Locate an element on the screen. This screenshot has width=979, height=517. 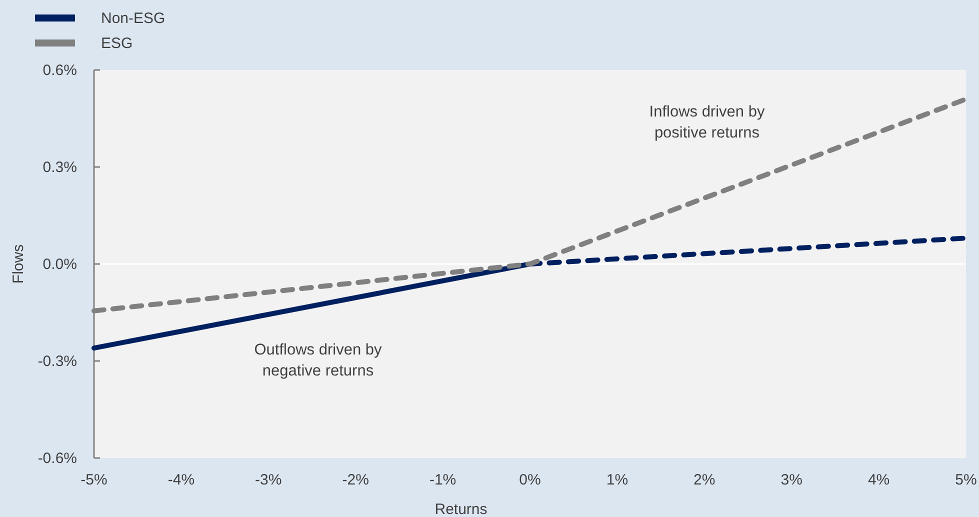
legend-label: ESG is located at coordinates (117, 43).